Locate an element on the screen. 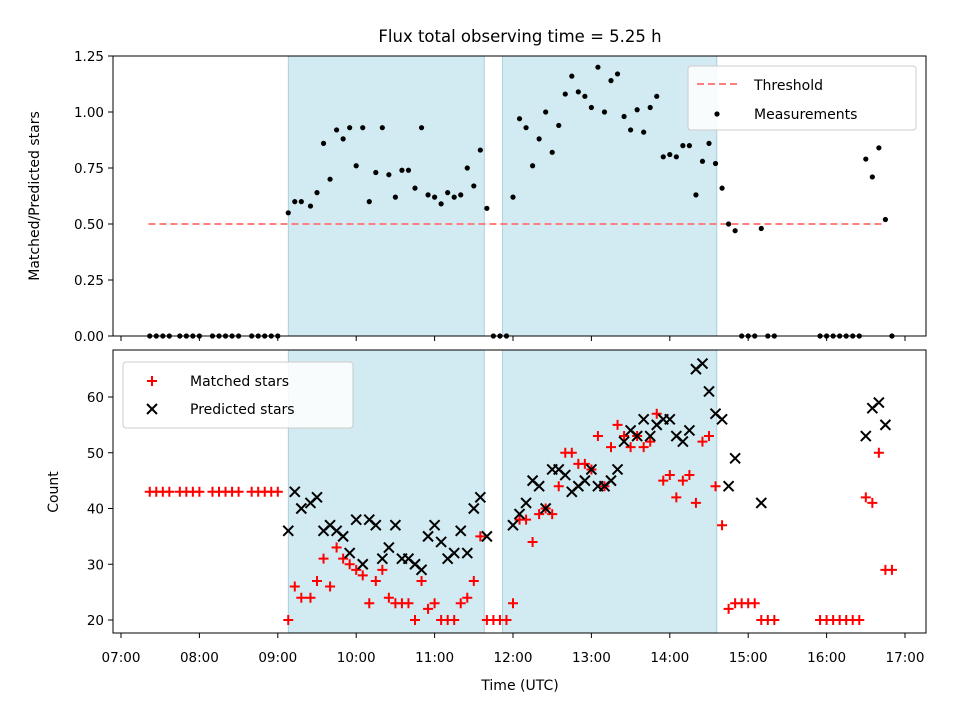 The image size is (960, 720). x-tick-label: 08:00 is located at coordinates (199, 658).